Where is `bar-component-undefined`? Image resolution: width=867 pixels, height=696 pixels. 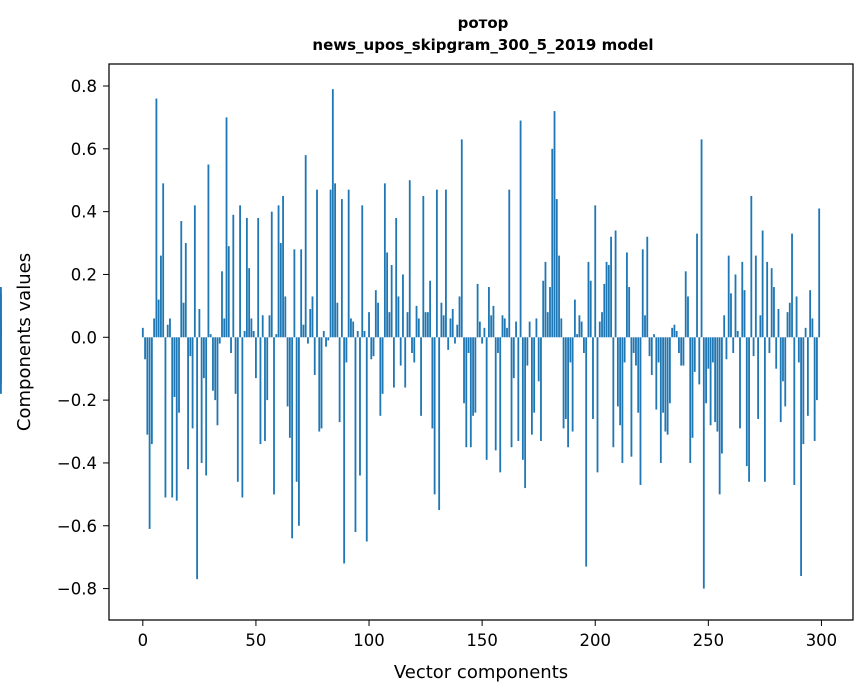 bar-component-undefined is located at coordinates (1, 315).